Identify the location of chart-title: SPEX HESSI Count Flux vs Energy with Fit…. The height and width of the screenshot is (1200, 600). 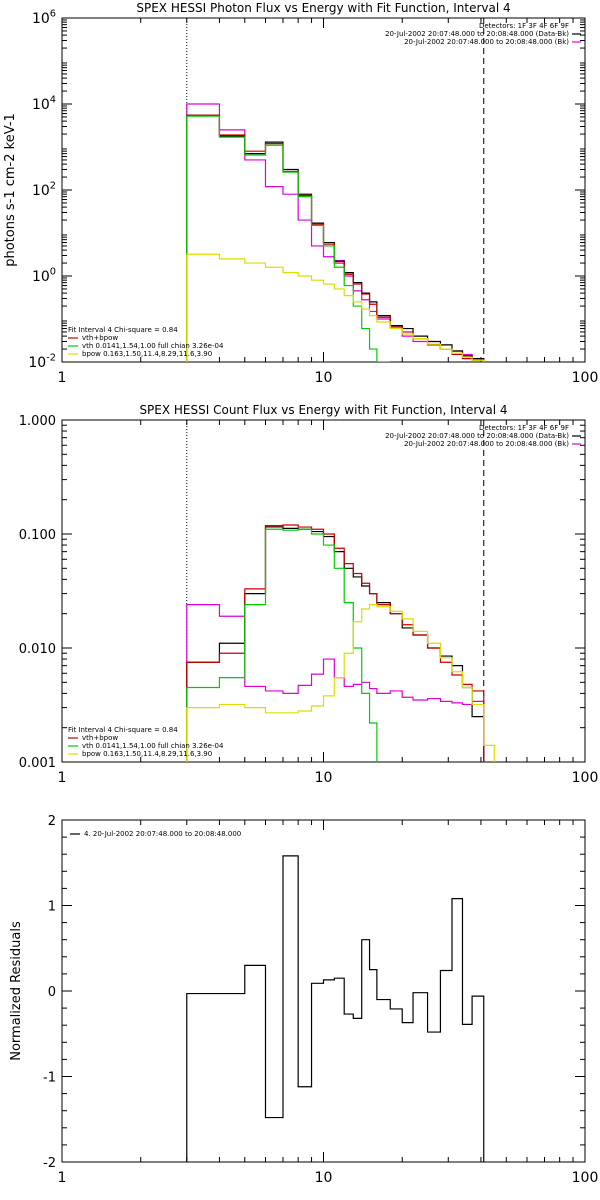
(323, 410).